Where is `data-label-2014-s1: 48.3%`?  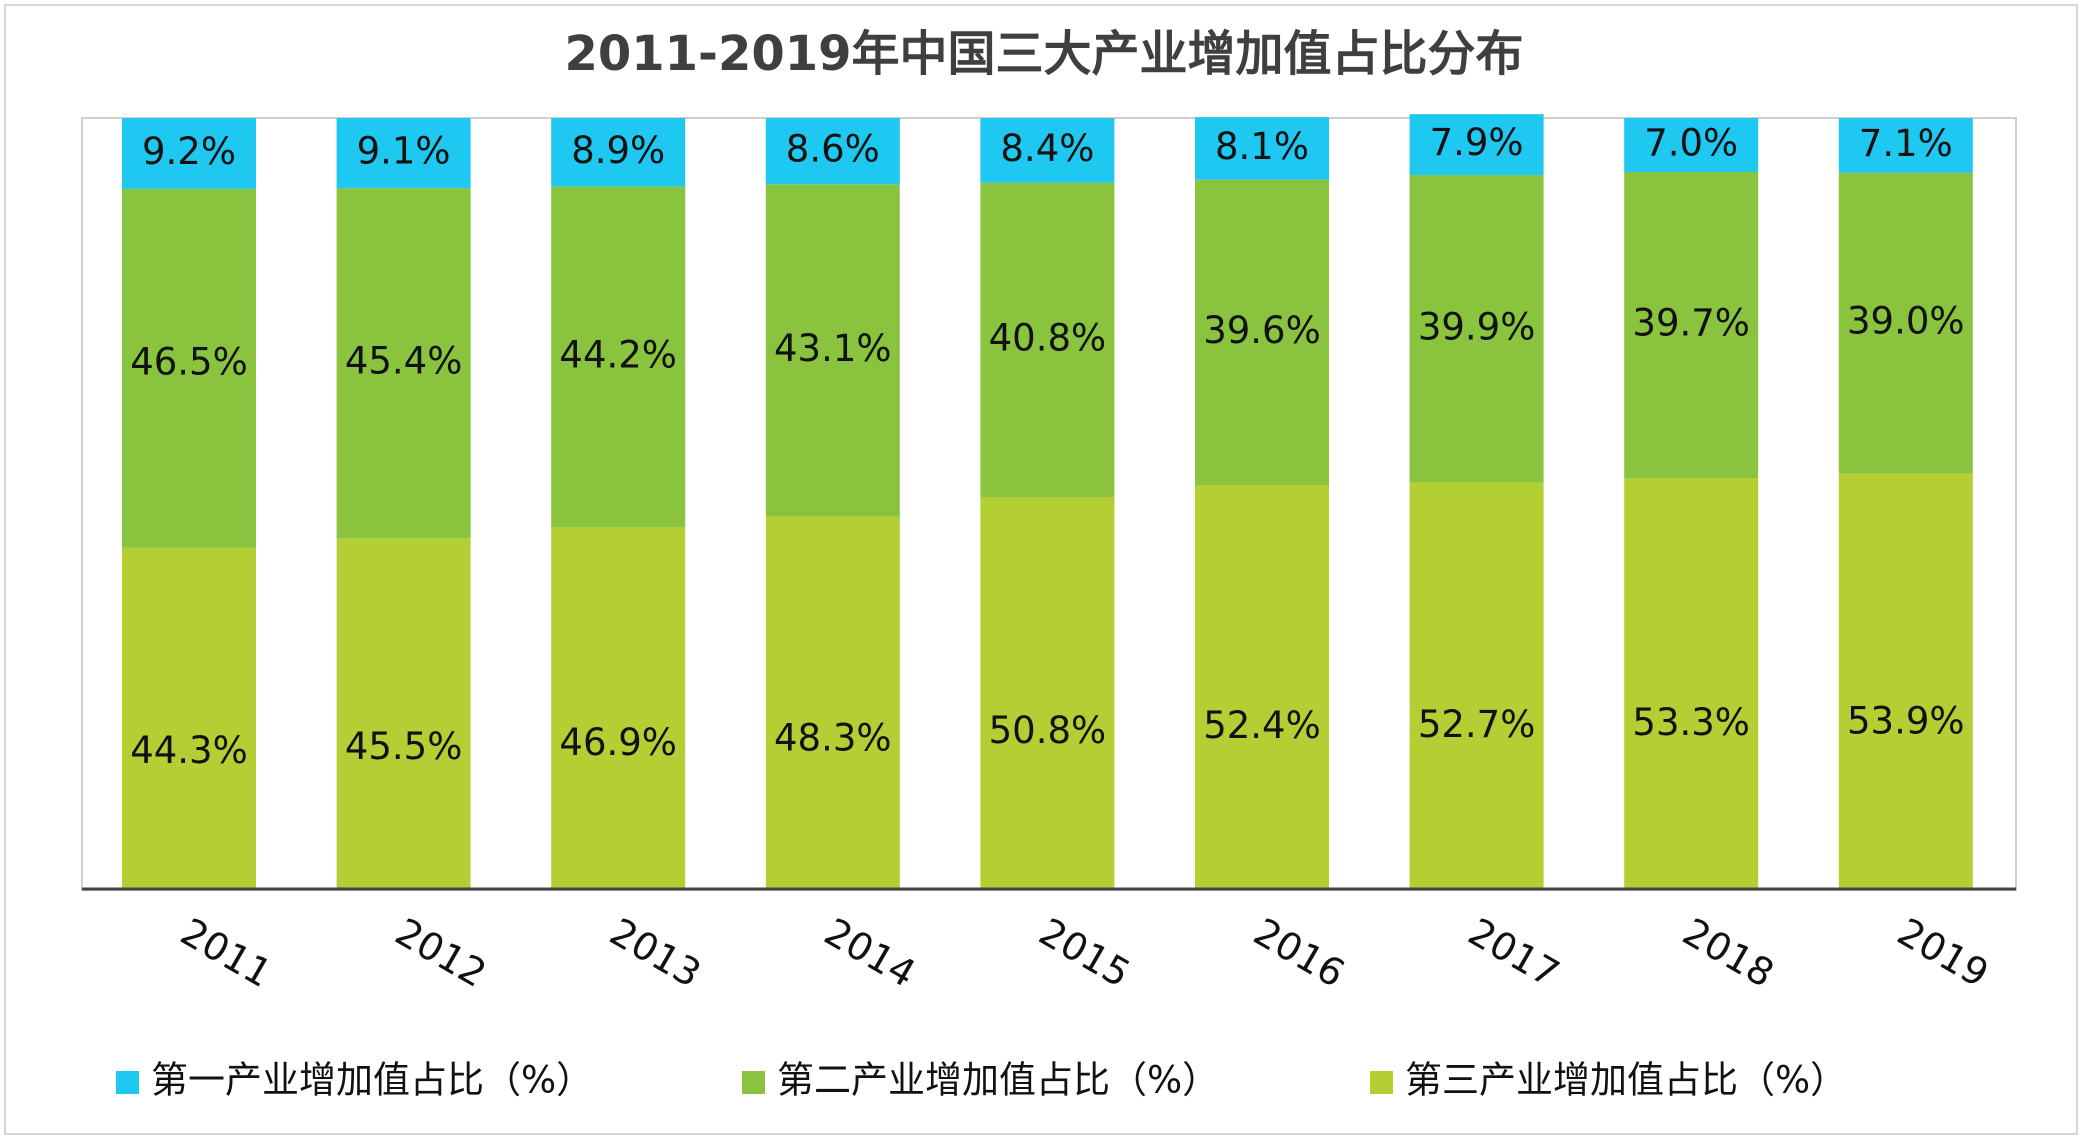
data-label-2014-s1: 48.3% is located at coordinates (833, 738).